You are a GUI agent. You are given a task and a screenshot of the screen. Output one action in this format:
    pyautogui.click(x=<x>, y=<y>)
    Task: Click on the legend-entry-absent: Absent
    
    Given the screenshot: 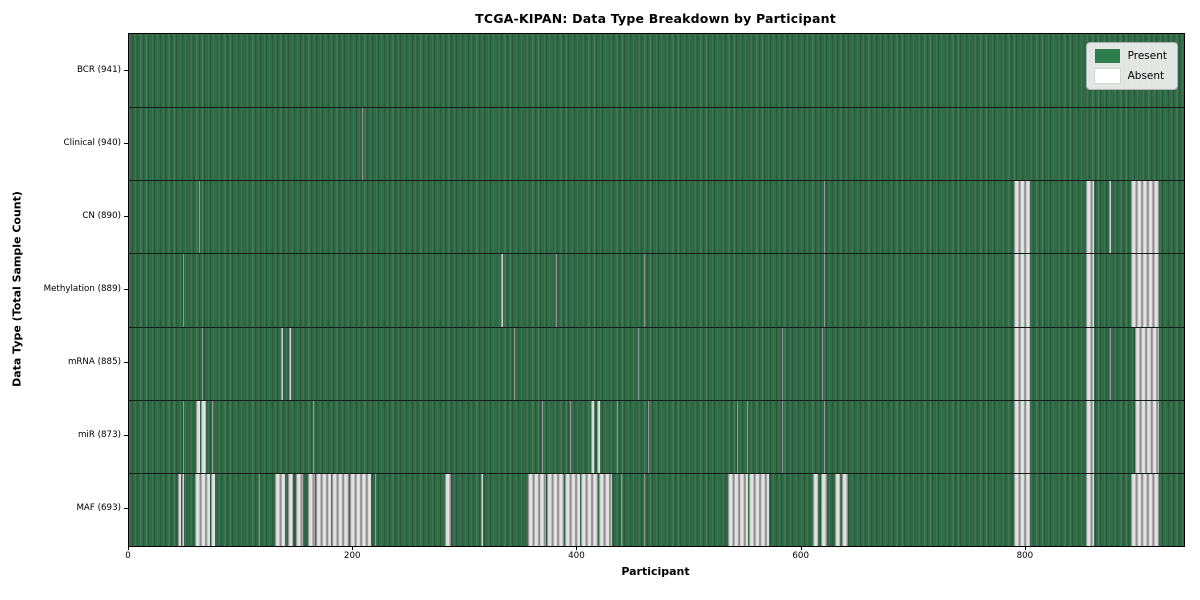 What is the action you would take?
    pyautogui.click(x=1130, y=76)
    